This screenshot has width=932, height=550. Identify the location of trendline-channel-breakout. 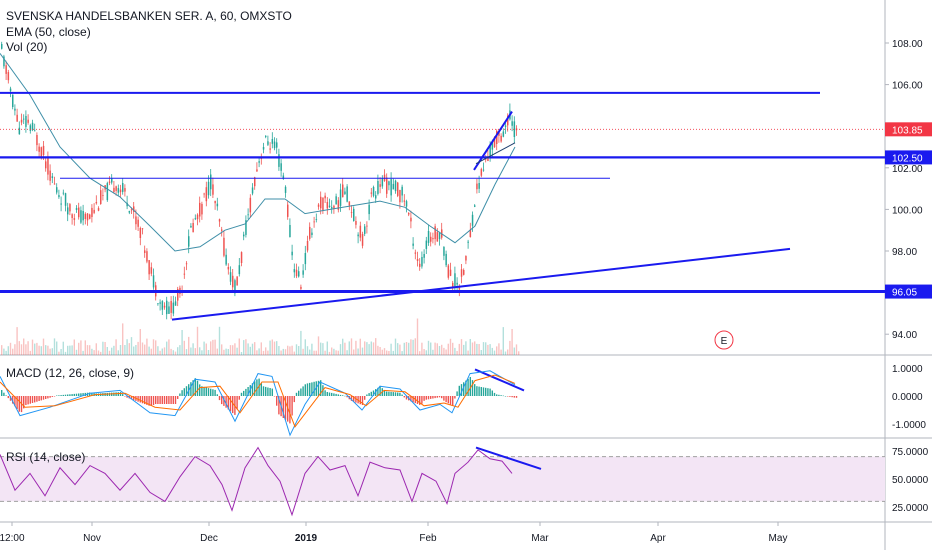
(493, 141).